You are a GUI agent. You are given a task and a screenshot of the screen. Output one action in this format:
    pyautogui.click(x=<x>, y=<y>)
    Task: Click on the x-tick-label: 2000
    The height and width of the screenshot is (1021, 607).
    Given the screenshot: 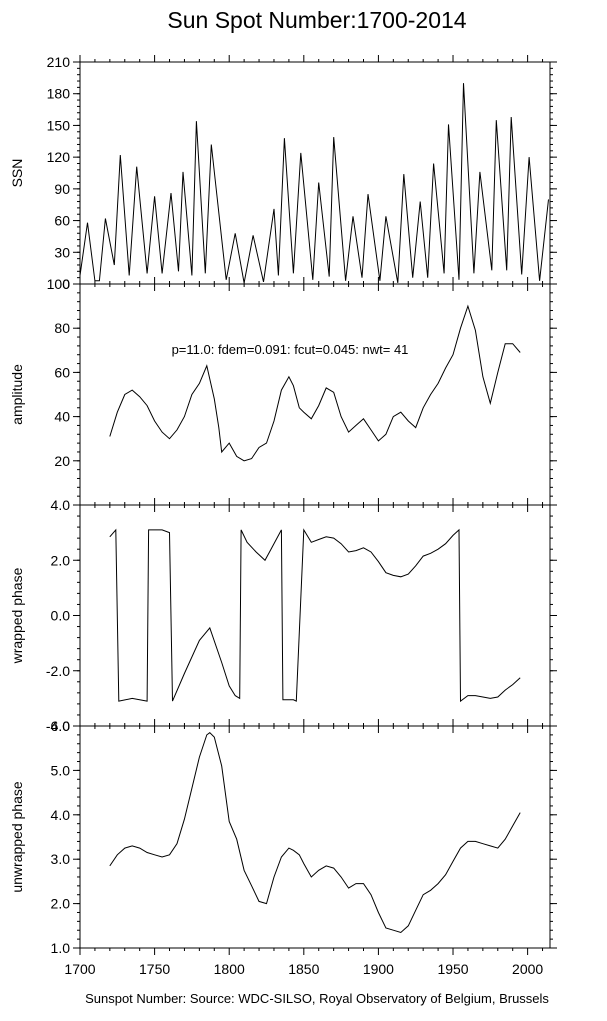 What is the action you would take?
    pyautogui.click(x=527, y=969)
    